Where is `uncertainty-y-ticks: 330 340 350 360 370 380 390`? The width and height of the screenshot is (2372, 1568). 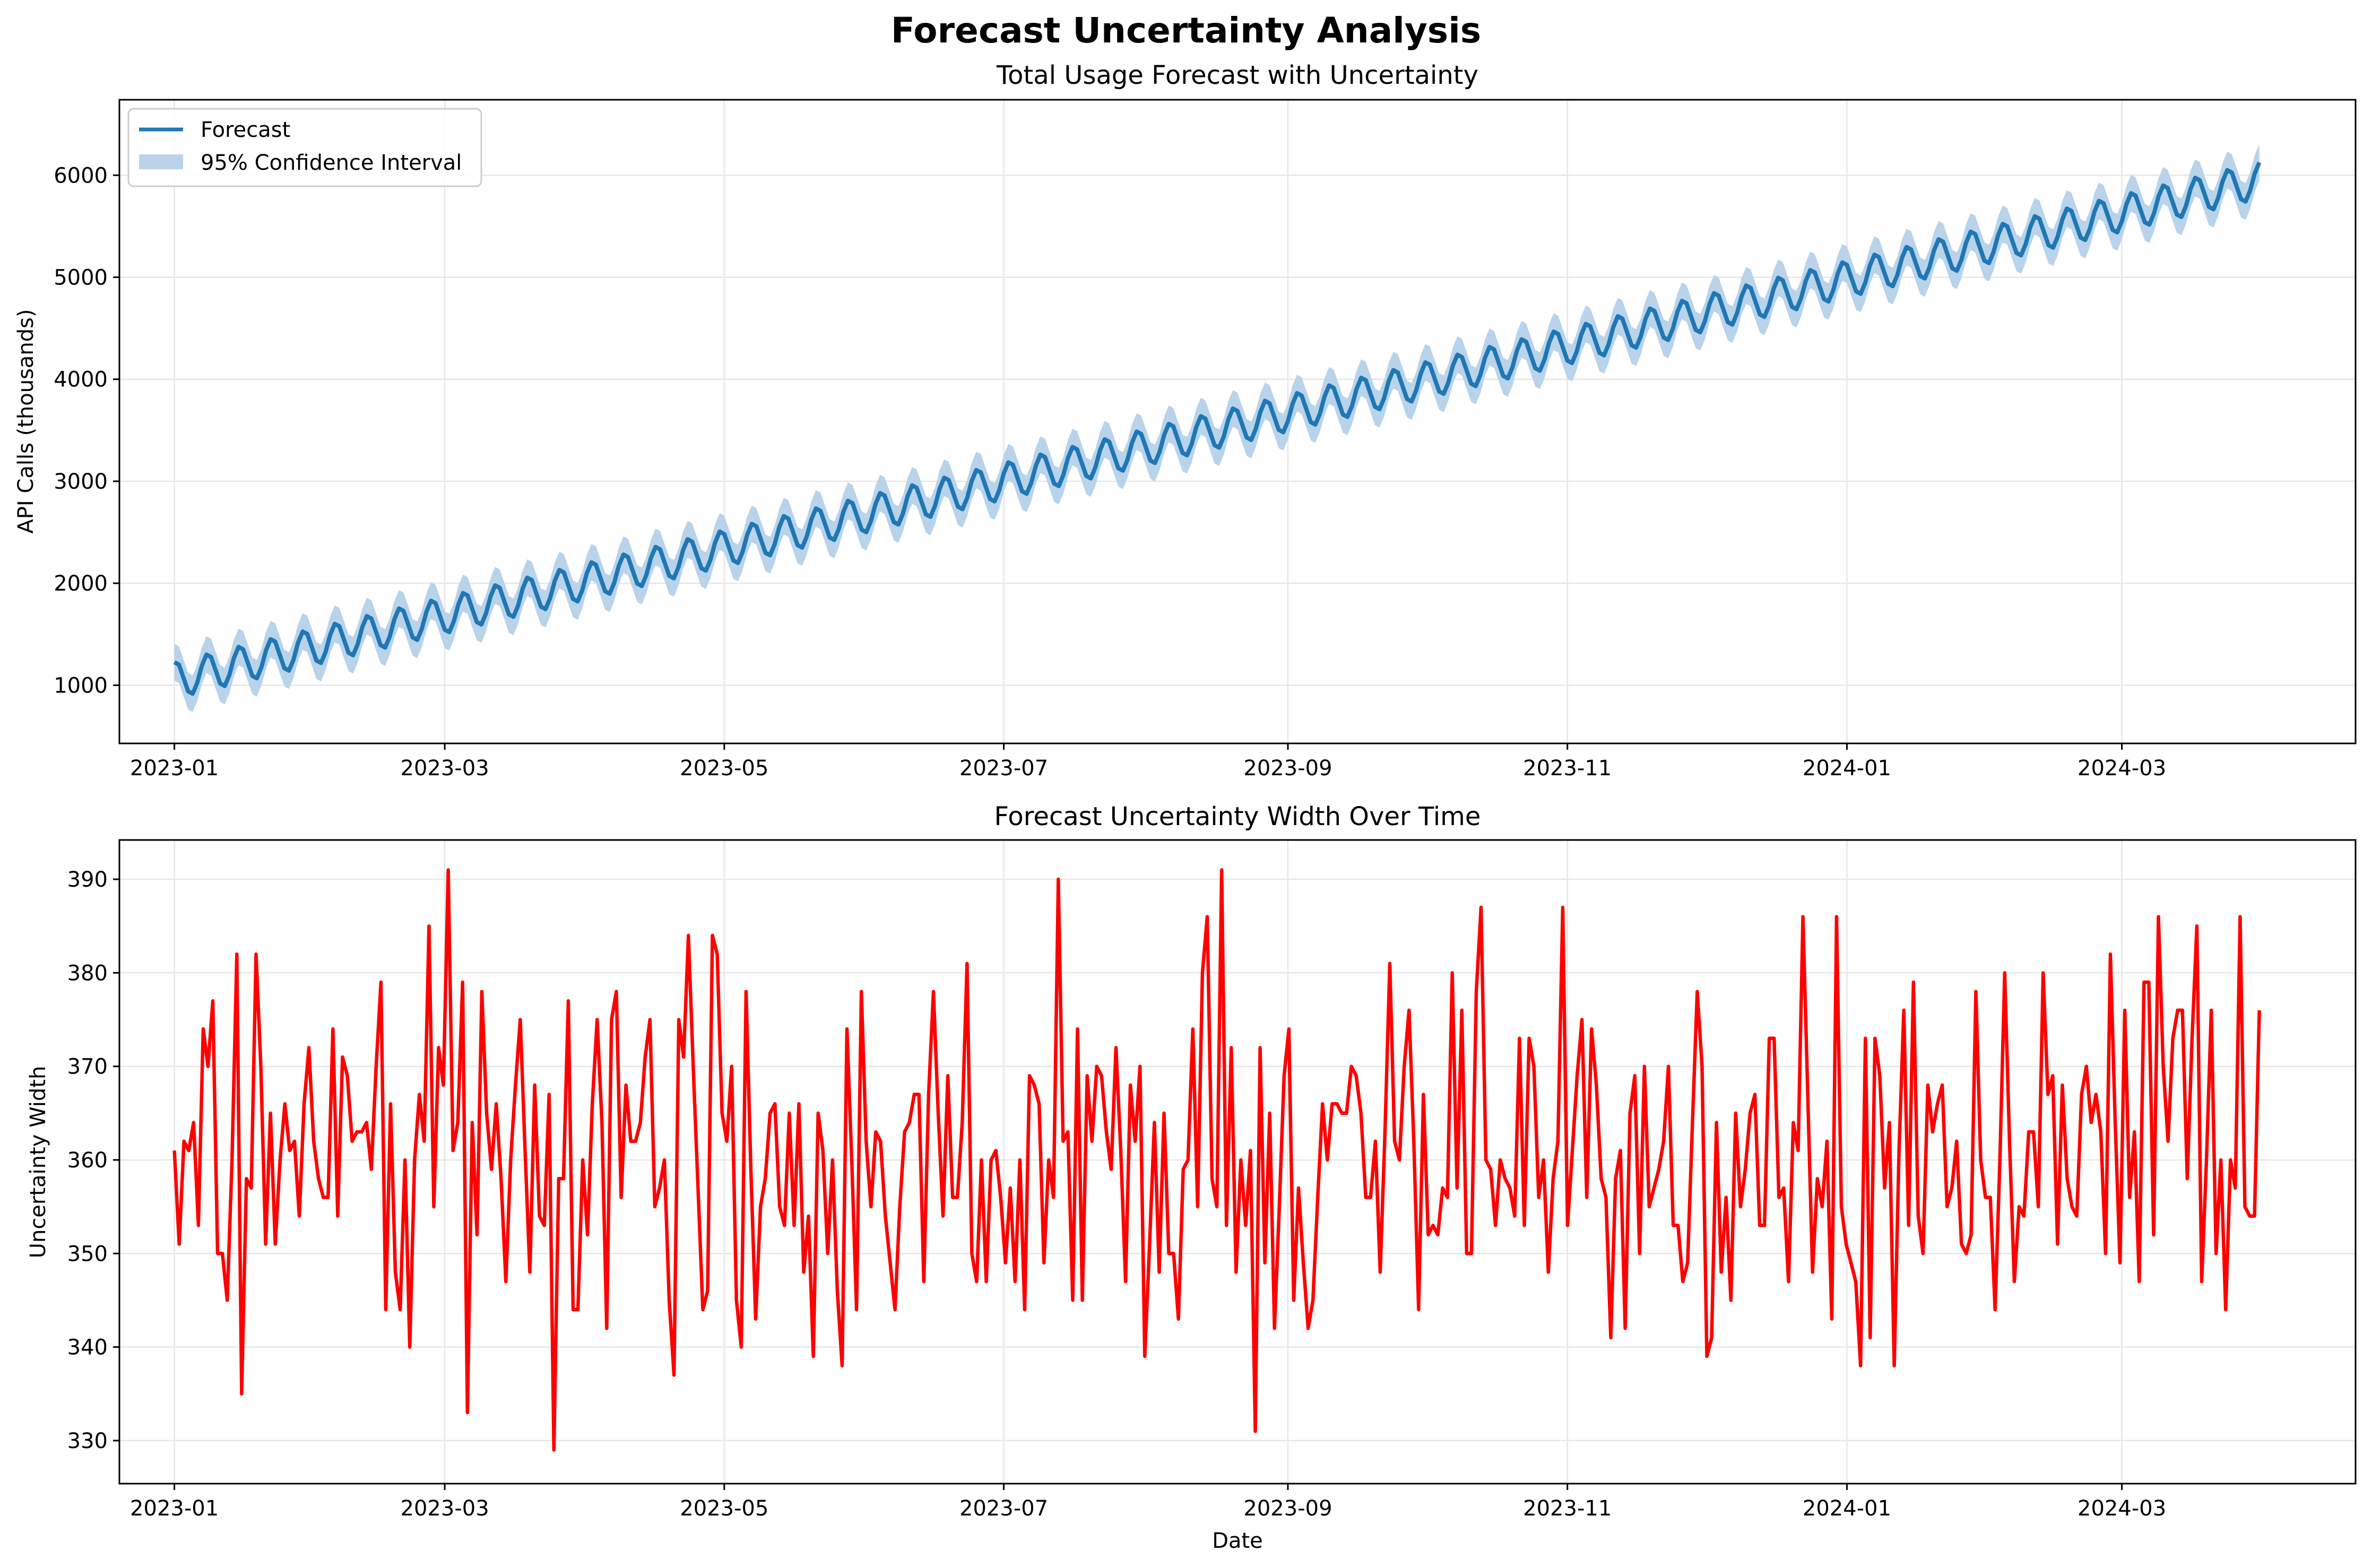 uncertainty-y-ticks: 330 340 350 360 370 380 390 is located at coordinates (93, 1160).